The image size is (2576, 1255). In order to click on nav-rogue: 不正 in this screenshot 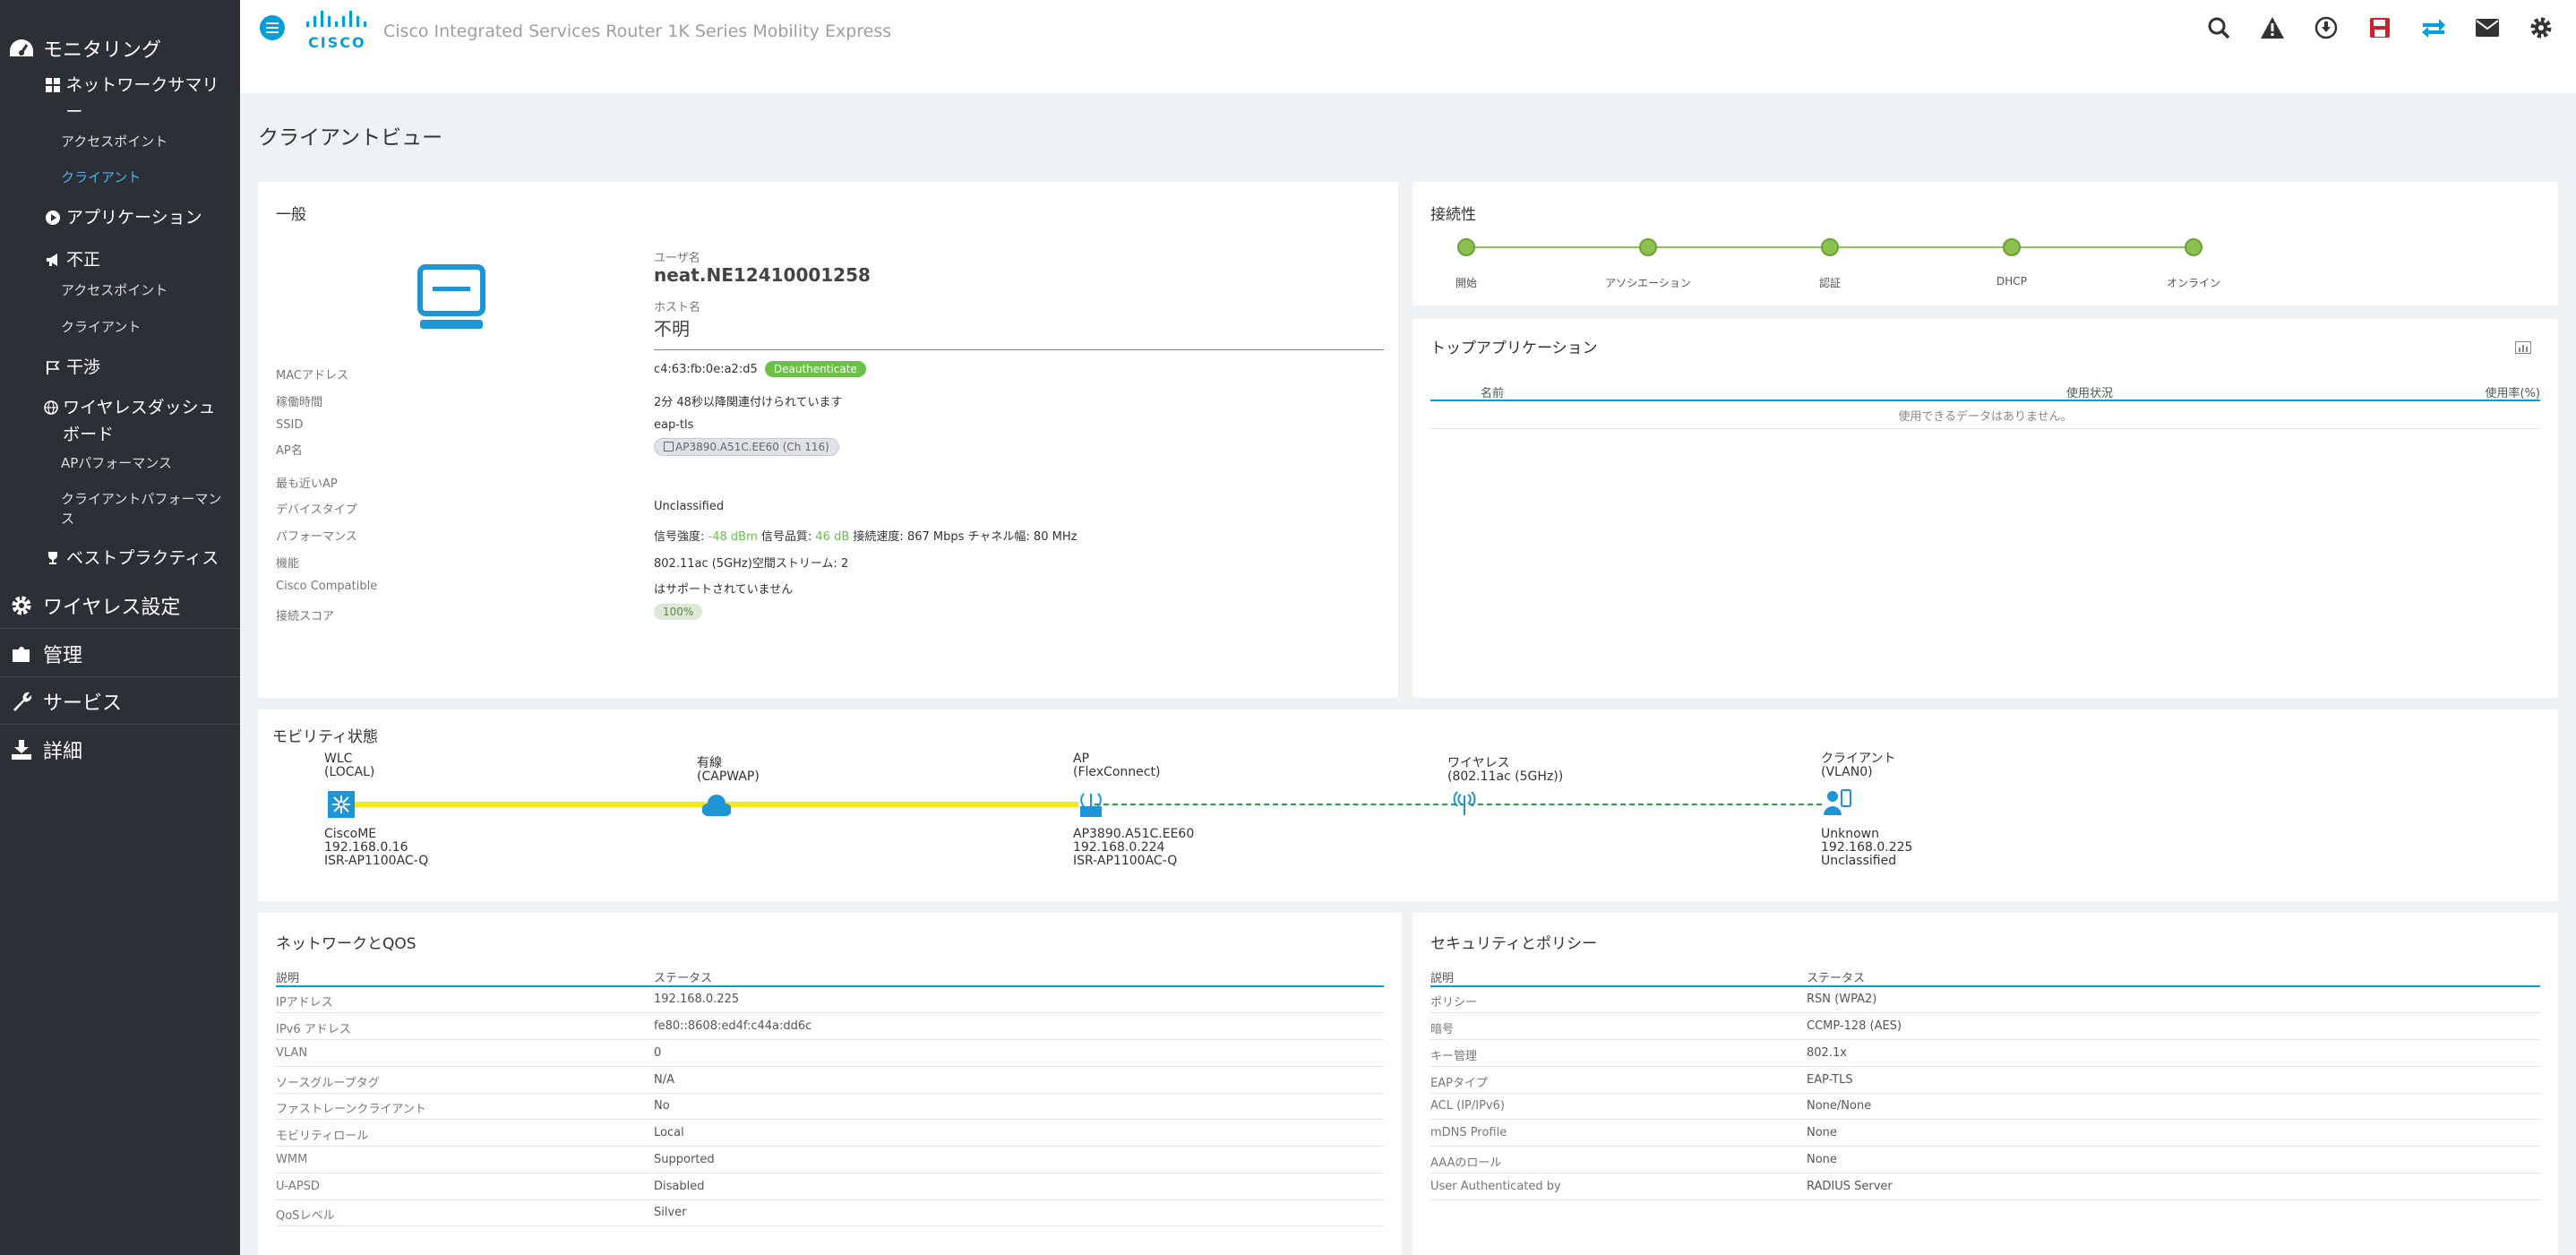, I will do `click(137, 259)`.